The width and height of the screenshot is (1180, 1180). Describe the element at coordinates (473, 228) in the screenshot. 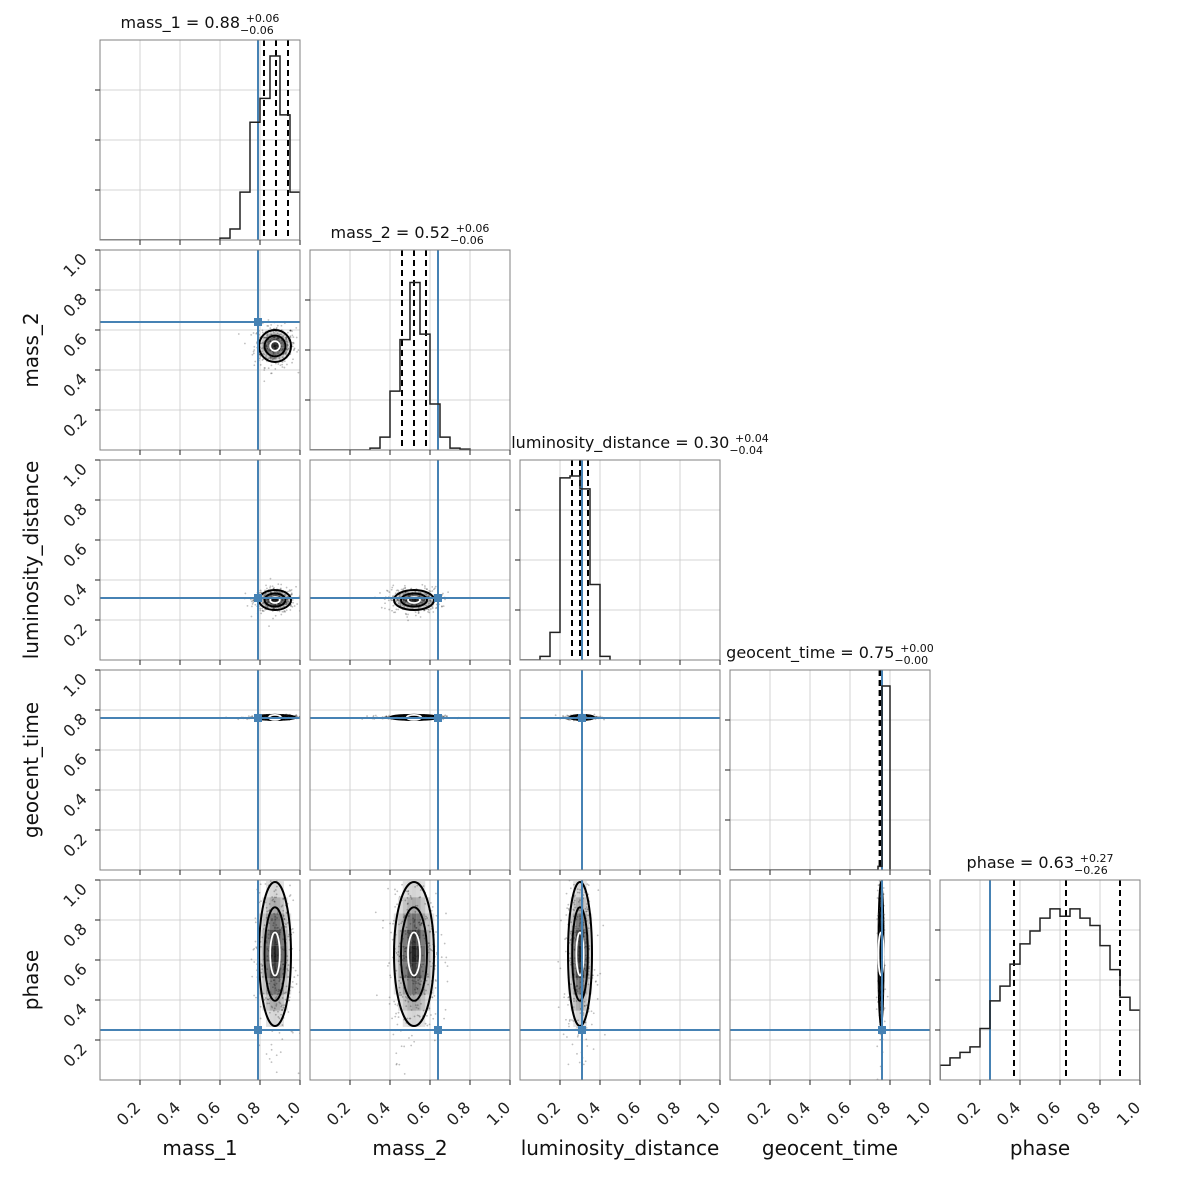

I see `title-plus: +0.06` at that location.